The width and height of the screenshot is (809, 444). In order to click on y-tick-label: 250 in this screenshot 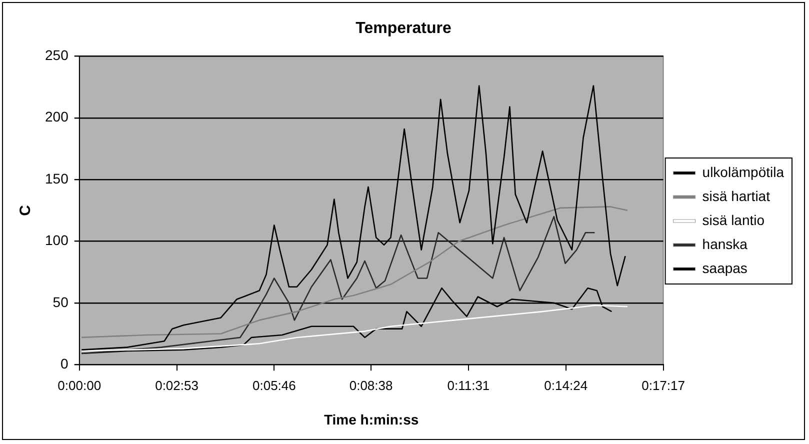, I will do `click(57, 55)`.